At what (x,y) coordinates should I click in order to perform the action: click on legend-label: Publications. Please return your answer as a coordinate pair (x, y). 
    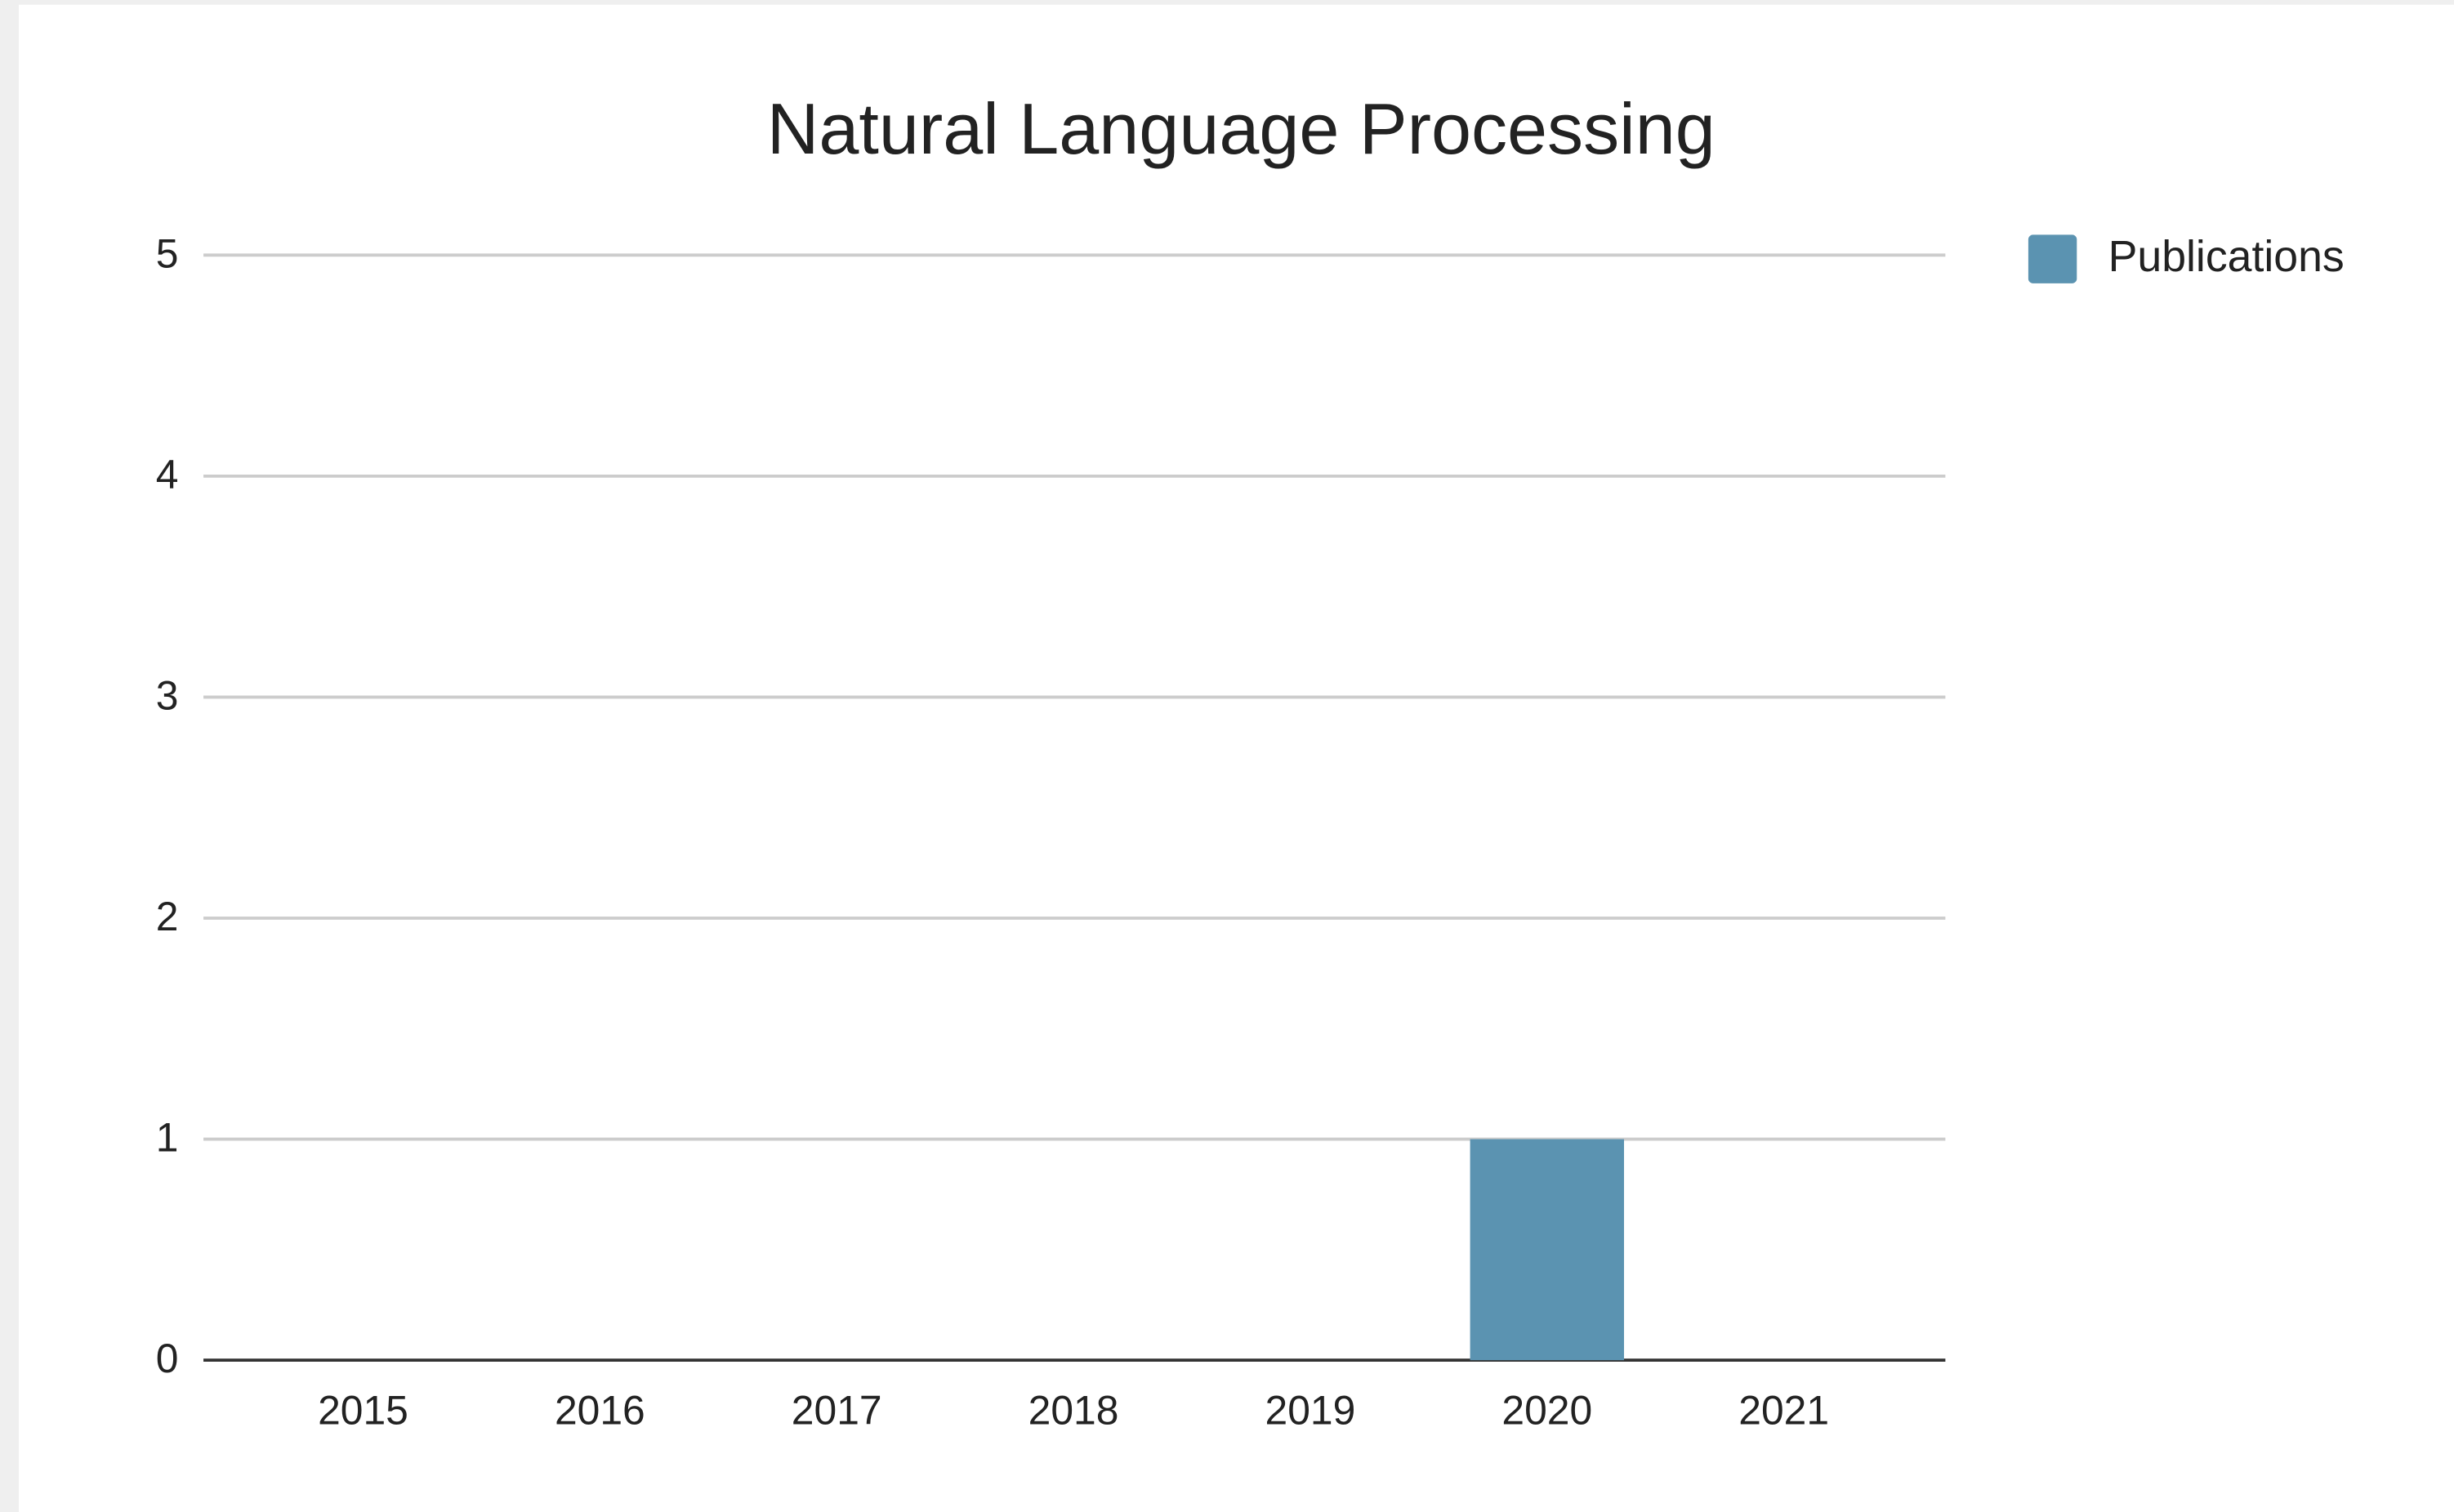
    Looking at the image, I should click on (2226, 257).